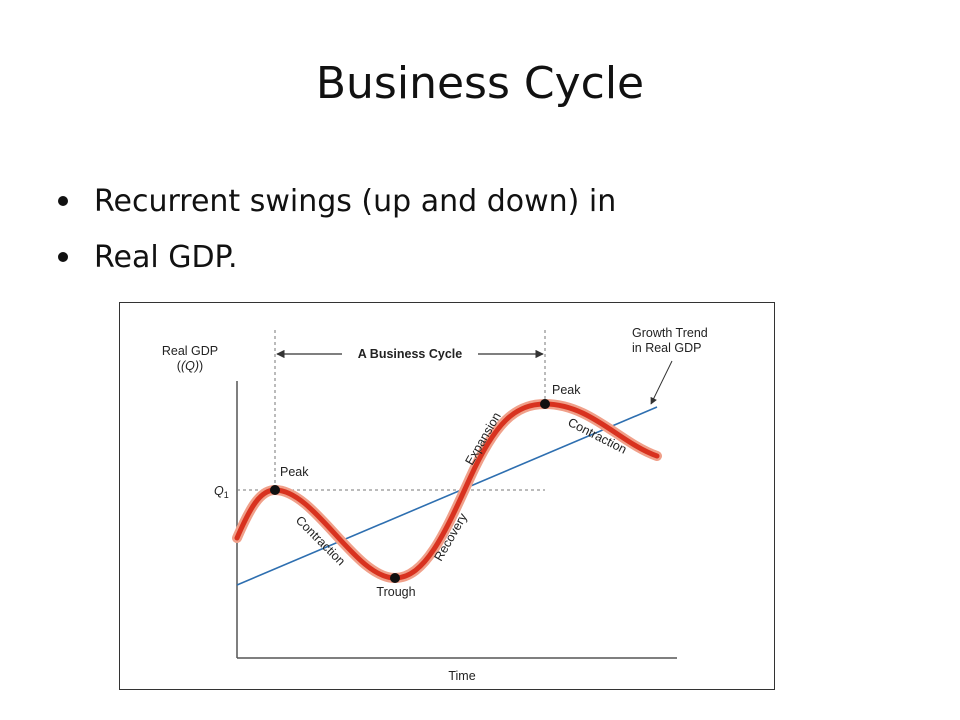 This screenshot has width=960, height=720. What do you see at coordinates (545, 404) in the screenshot?
I see `second-peak-marker` at bounding box center [545, 404].